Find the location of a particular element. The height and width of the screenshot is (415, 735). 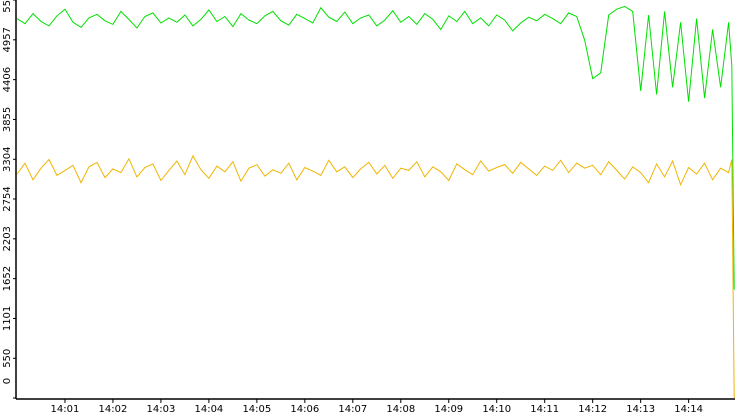

x-tick-label: 14:05 is located at coordinates (256, 409).